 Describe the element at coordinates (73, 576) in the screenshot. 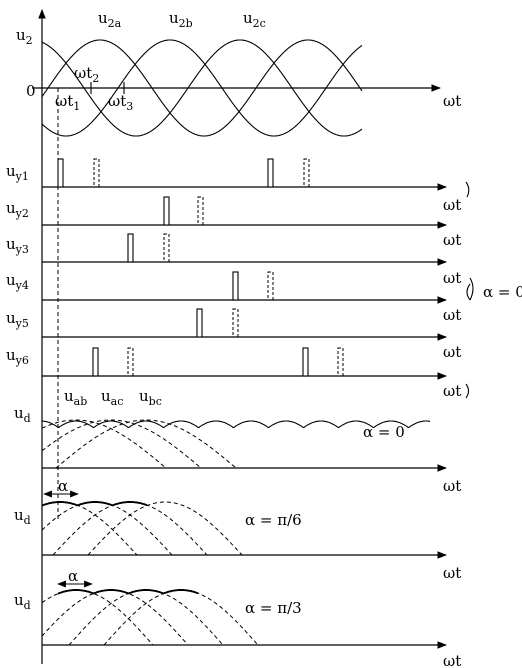

I see `alpha-marker-3: α` at that location.